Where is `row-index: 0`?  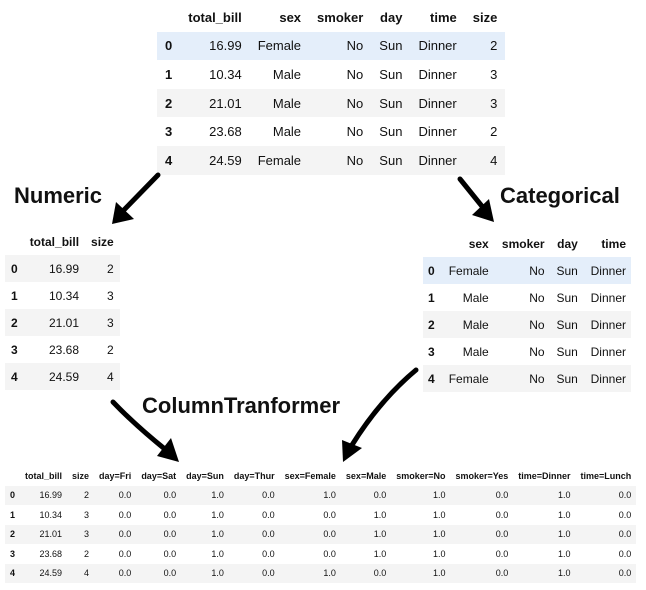
row-index: 0 is located at coordinates (169, 46).